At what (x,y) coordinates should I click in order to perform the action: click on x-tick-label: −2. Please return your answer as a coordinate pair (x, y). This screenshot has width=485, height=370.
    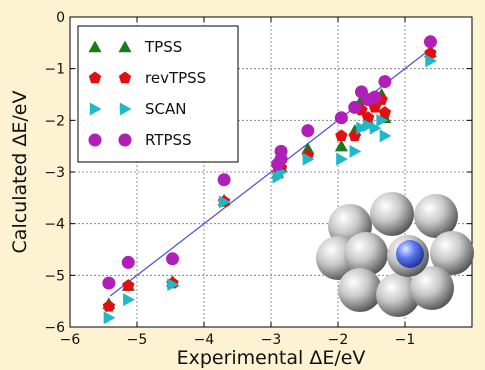
    Looking at the image, I should click on (338, 340).